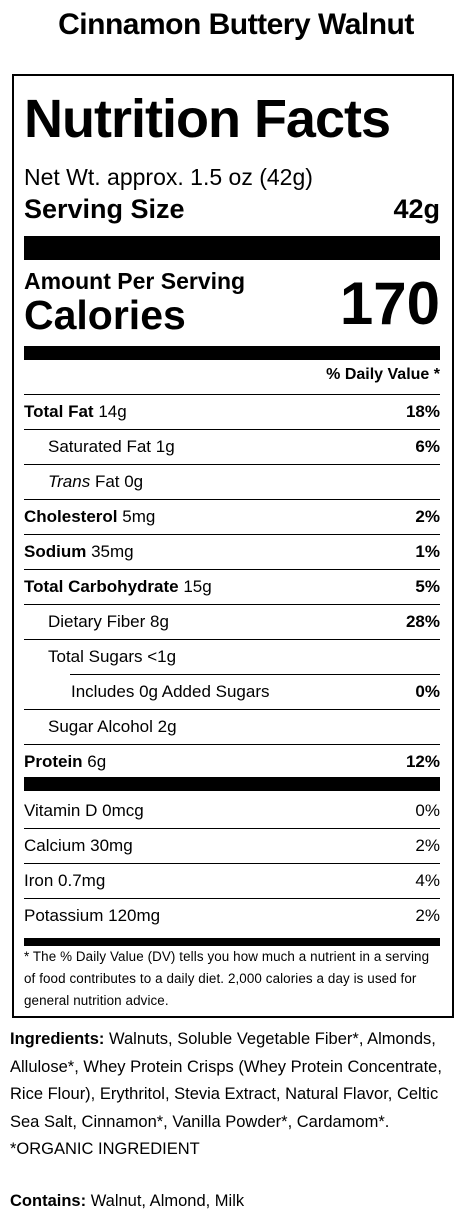  What do you see at coordinates (427, 880) in the screenshot?
I see `vitamin-dv: 4%` at bounding box center [427, 880].